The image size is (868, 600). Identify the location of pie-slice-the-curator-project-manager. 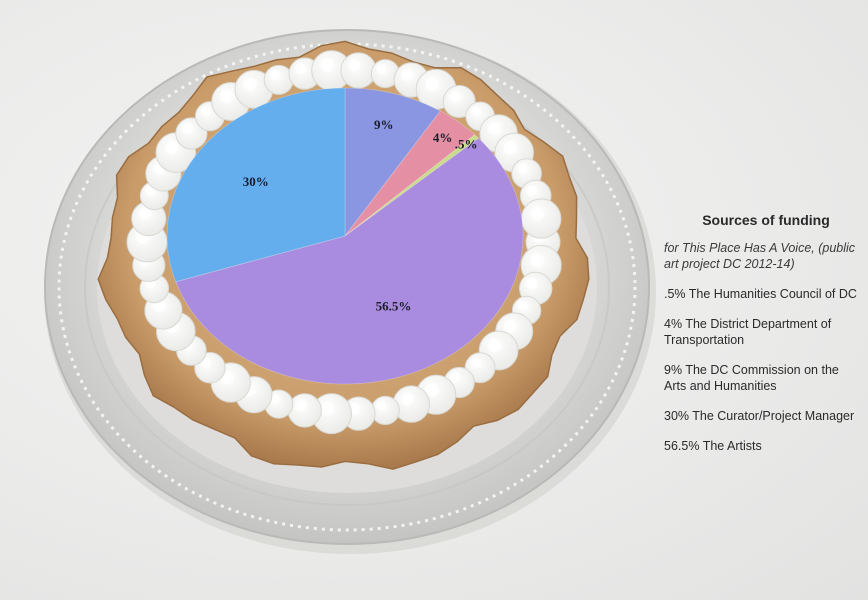
(256, 185).